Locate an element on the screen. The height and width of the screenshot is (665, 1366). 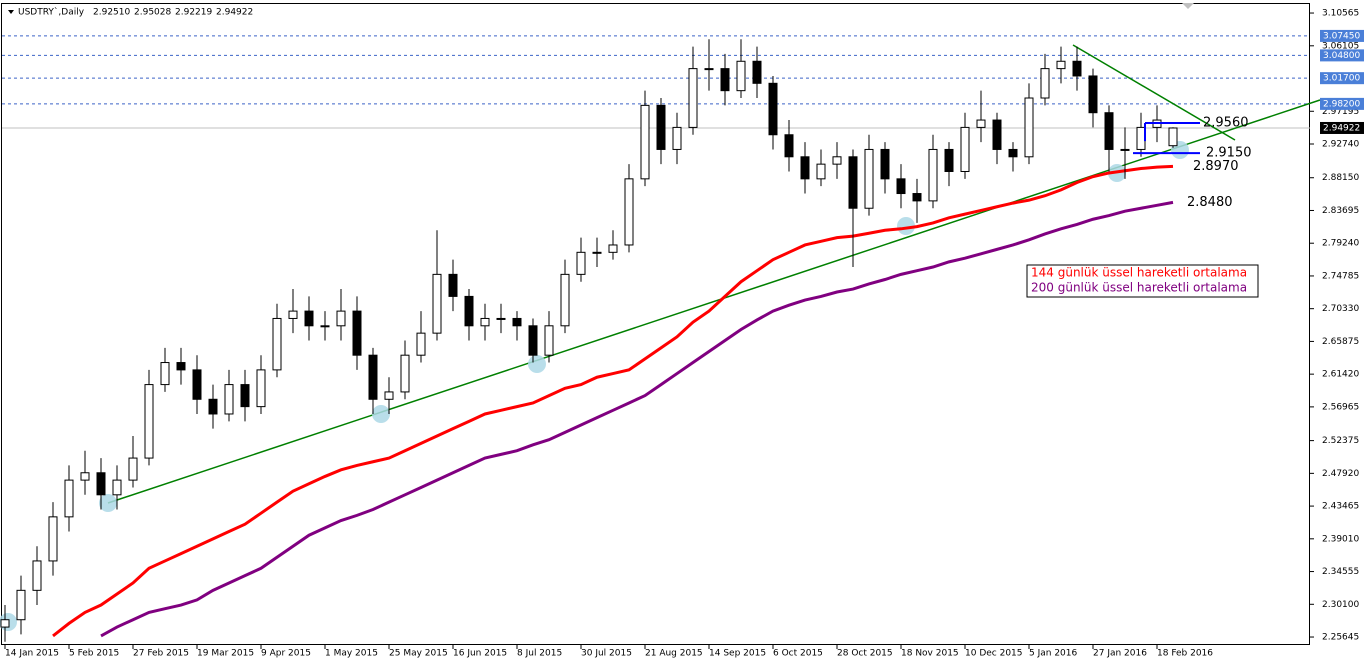
y-tick-label: 2.70330 is located at coordinates (1340, 309).